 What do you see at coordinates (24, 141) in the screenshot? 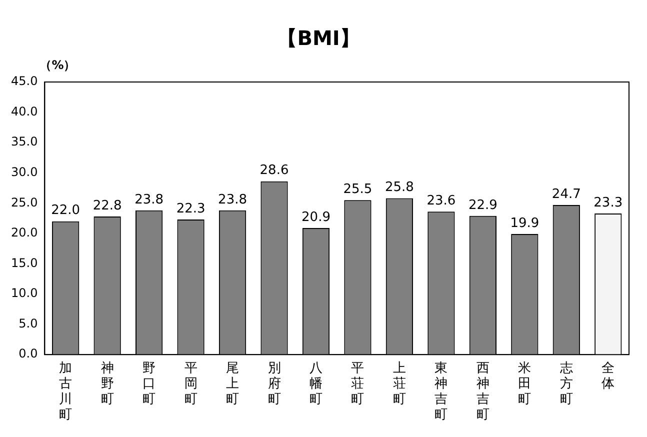
I see `y-tick-label: 35.0` at bounding box center [24, 141].